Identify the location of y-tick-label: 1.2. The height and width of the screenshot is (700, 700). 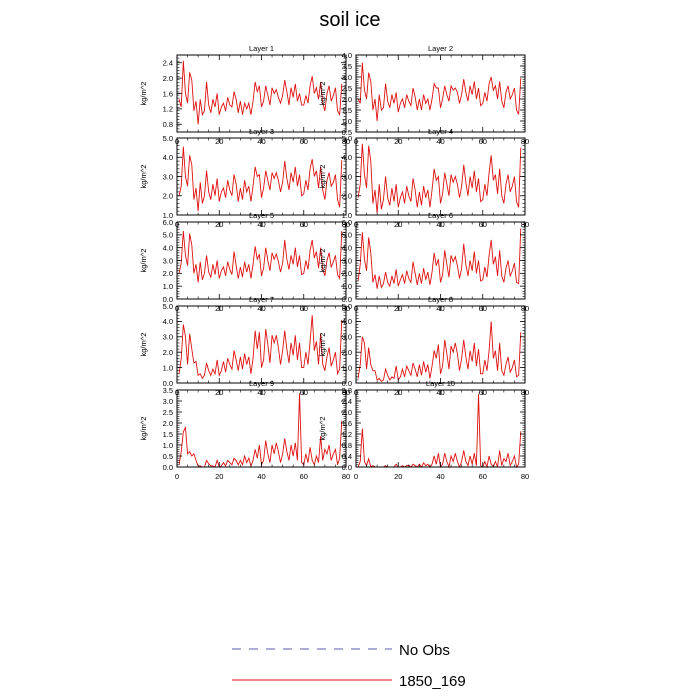
(168, 109).